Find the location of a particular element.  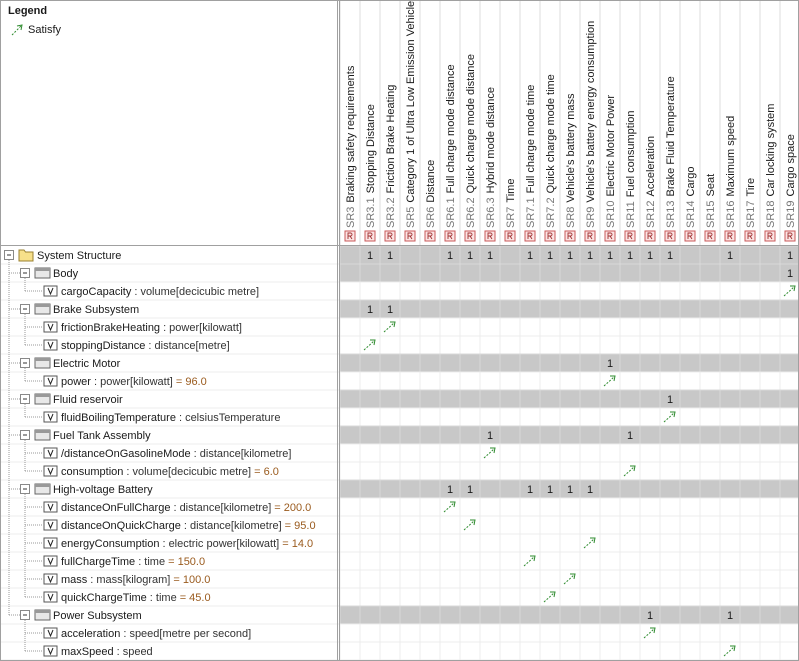

property-icon-glyph is located at coordinates (50, 507).